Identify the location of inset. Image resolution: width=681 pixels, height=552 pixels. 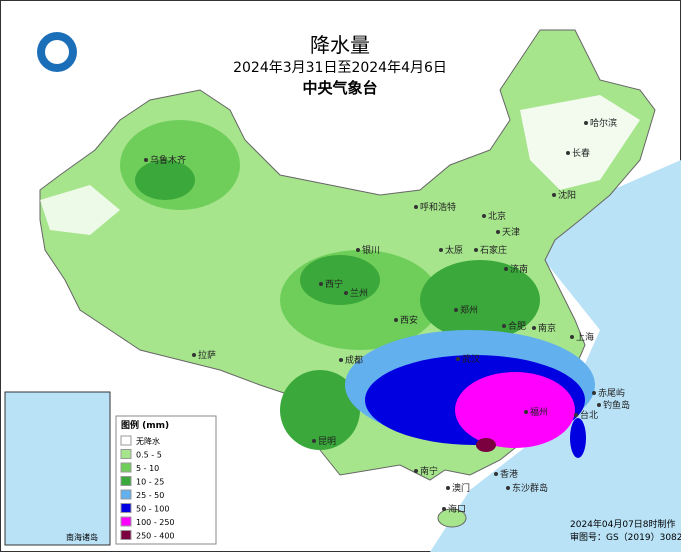
(57, 468).